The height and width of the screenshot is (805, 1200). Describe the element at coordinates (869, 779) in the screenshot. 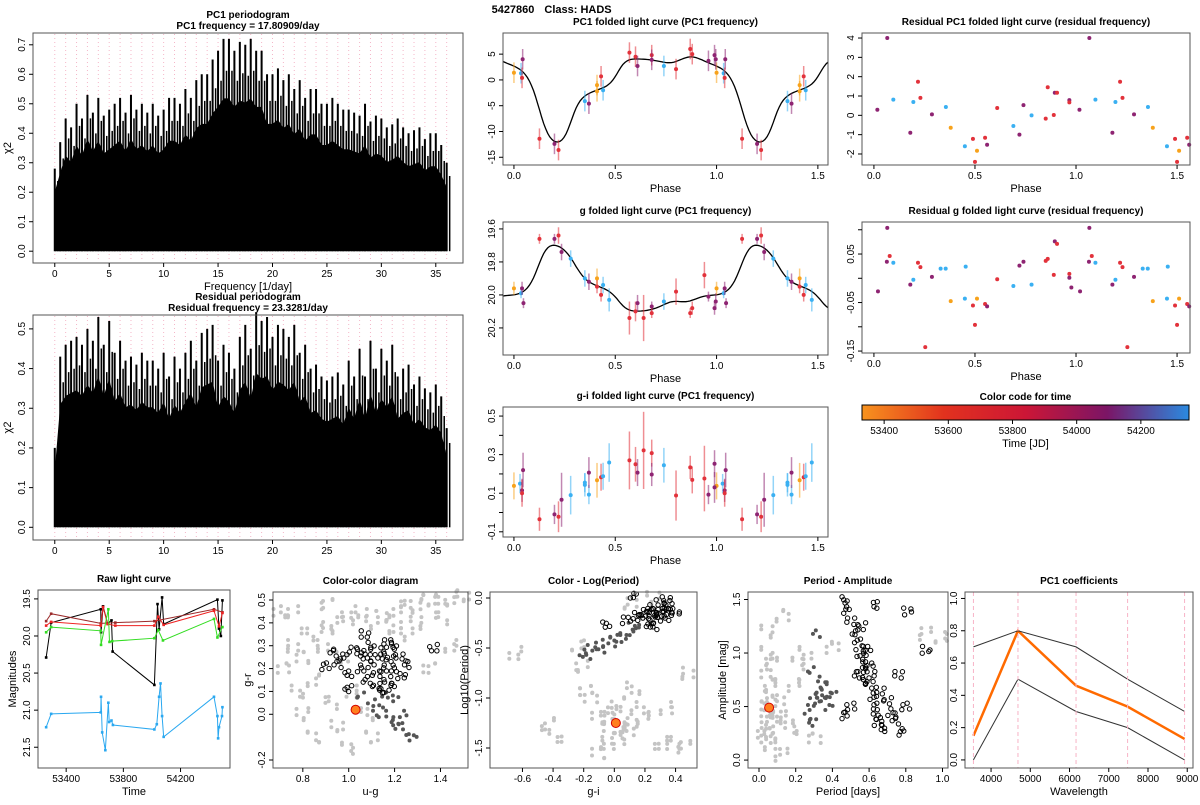

I see `x-tick-label: 0.6` at that location.